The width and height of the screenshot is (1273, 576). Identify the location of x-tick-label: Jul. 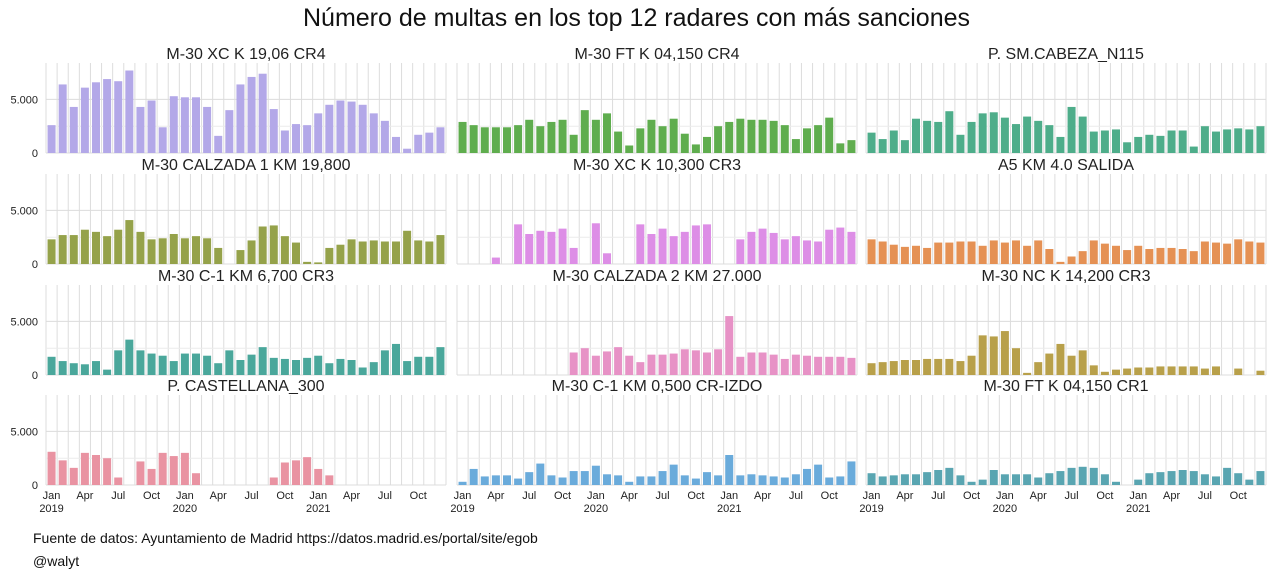
(796, 496).